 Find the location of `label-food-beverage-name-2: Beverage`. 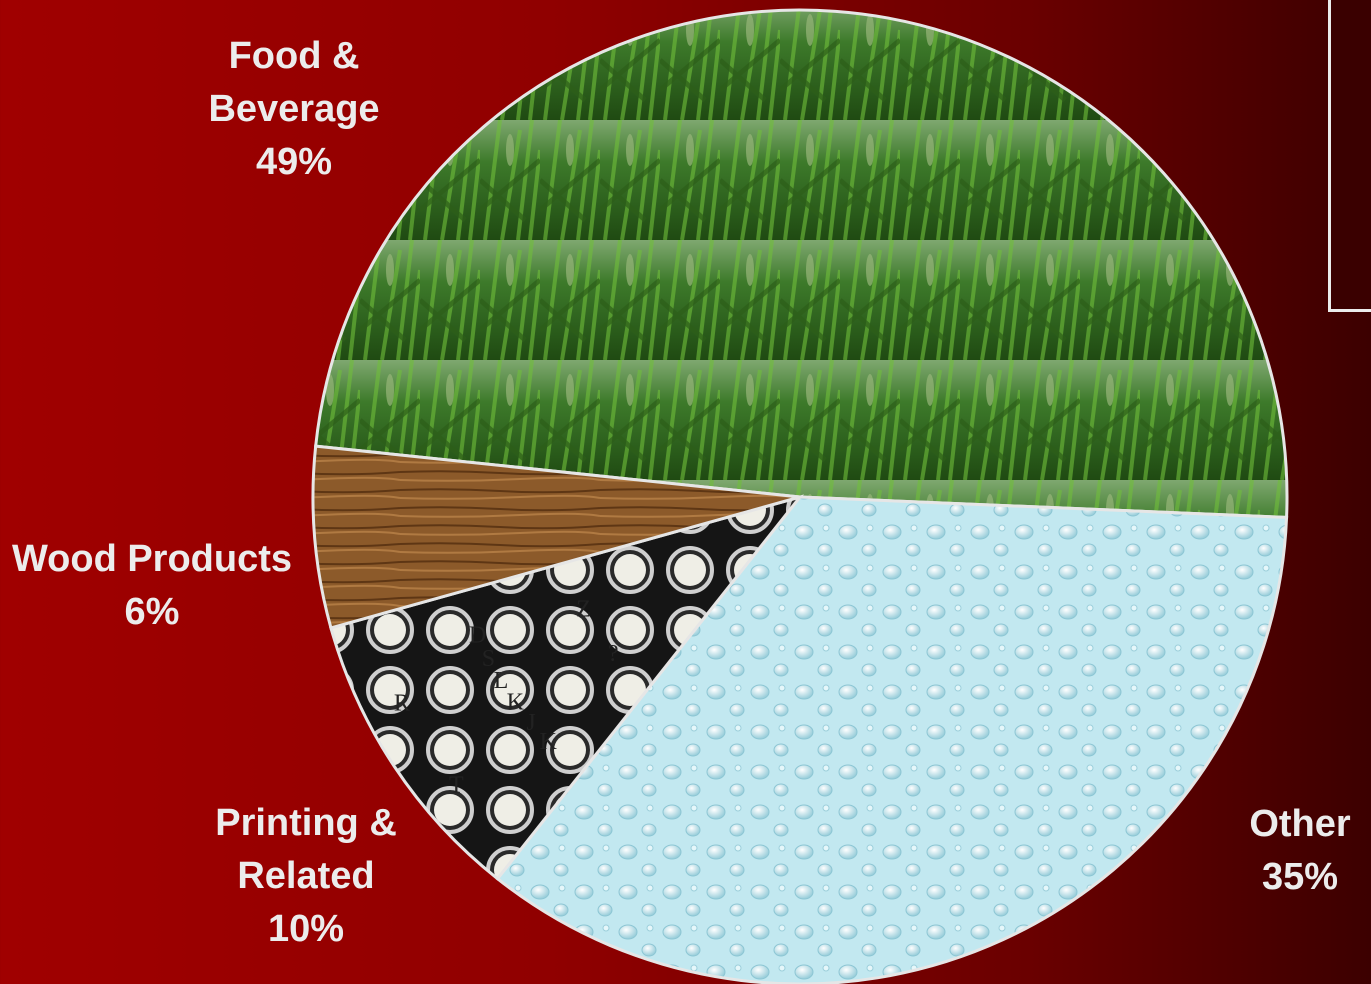

label-food-beverage-name-2: Beverage is located at coordinates (294, 109).